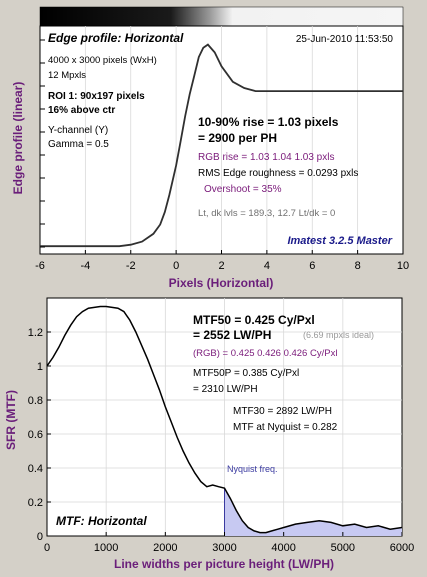 This screenshot has width=427, height=577. I want to click on mtf50p: MTF50P = 0.385 Cy/Pxl, so click(246, 373).